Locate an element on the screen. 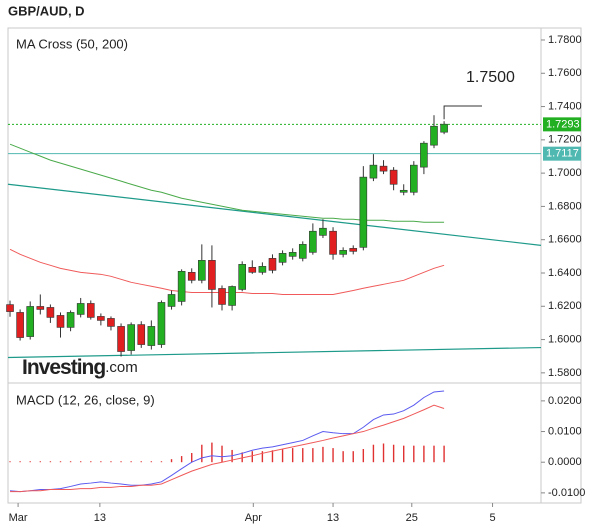 Image resolution: width=599 pixels, height=530 pixels. y-tick-label: 1.7600 is located at coordinates (565, 73).